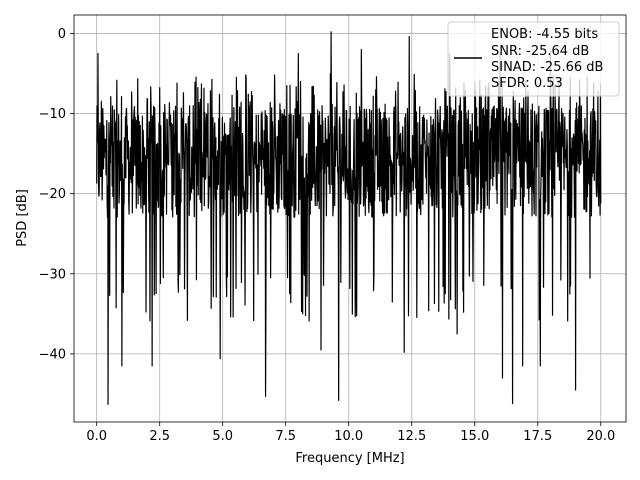 Image resolution: width=640 pixels, height=480 pixels. I want to click on x-axis-label: Frequency [MHz], so click(349, 458).